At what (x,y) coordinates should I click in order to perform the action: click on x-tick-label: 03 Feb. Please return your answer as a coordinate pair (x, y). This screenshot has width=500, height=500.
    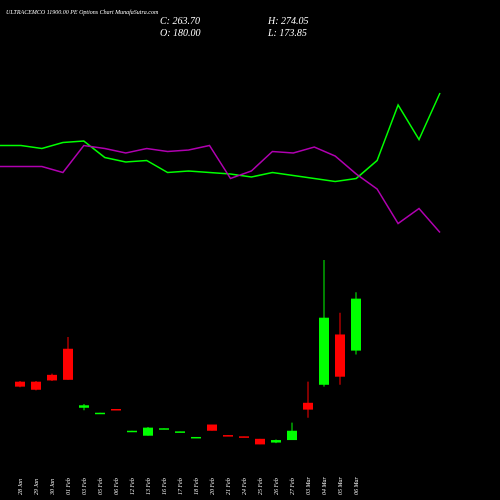
    Looking at the image, I should click on (85, 486).